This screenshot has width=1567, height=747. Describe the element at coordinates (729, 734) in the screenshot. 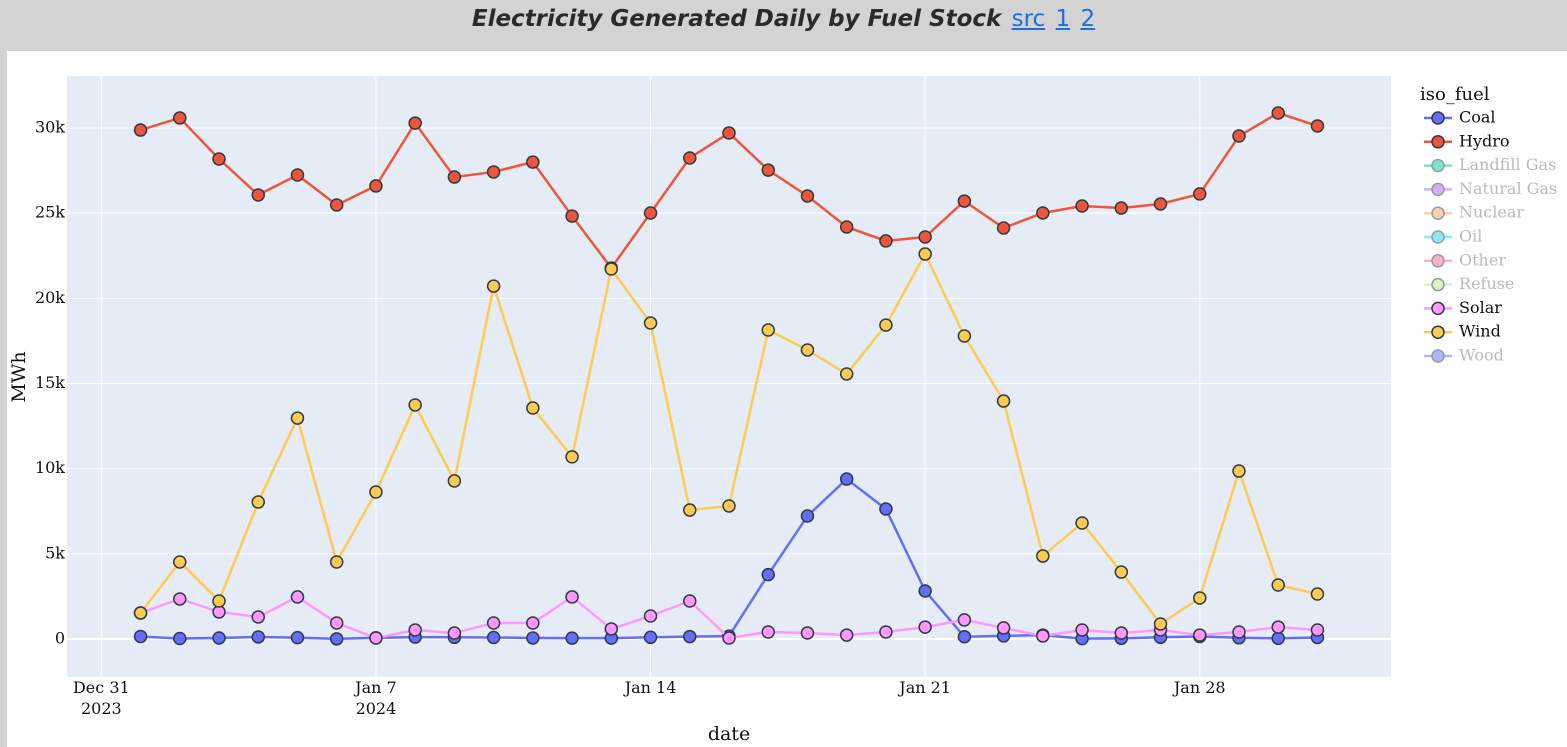

I see `x-axis-title: date` at that location.